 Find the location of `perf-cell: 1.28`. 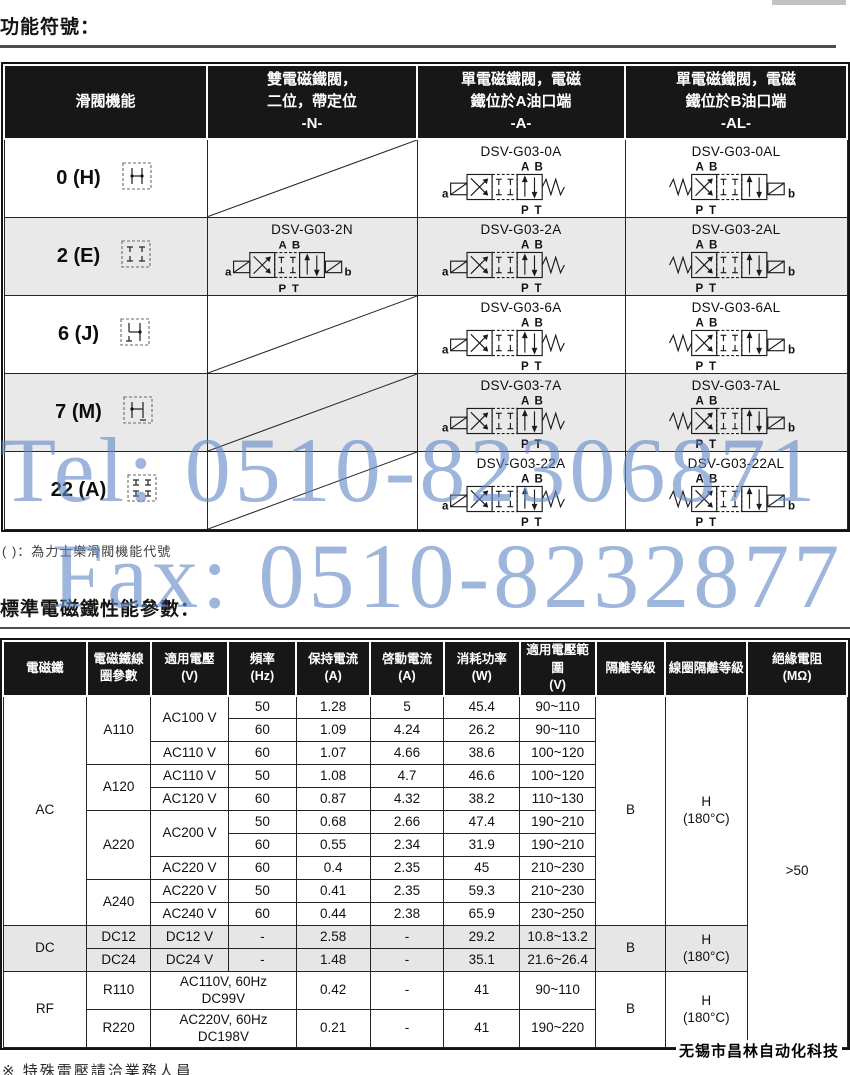

perf-cell: 1.28 is located at coordinates (333, 707).